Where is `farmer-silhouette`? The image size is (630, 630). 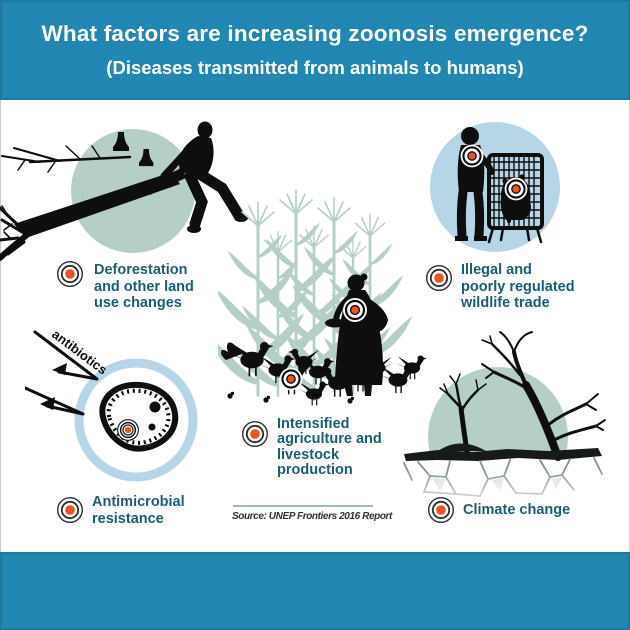
farmer-silhouette is located at coordinates (356, 334).